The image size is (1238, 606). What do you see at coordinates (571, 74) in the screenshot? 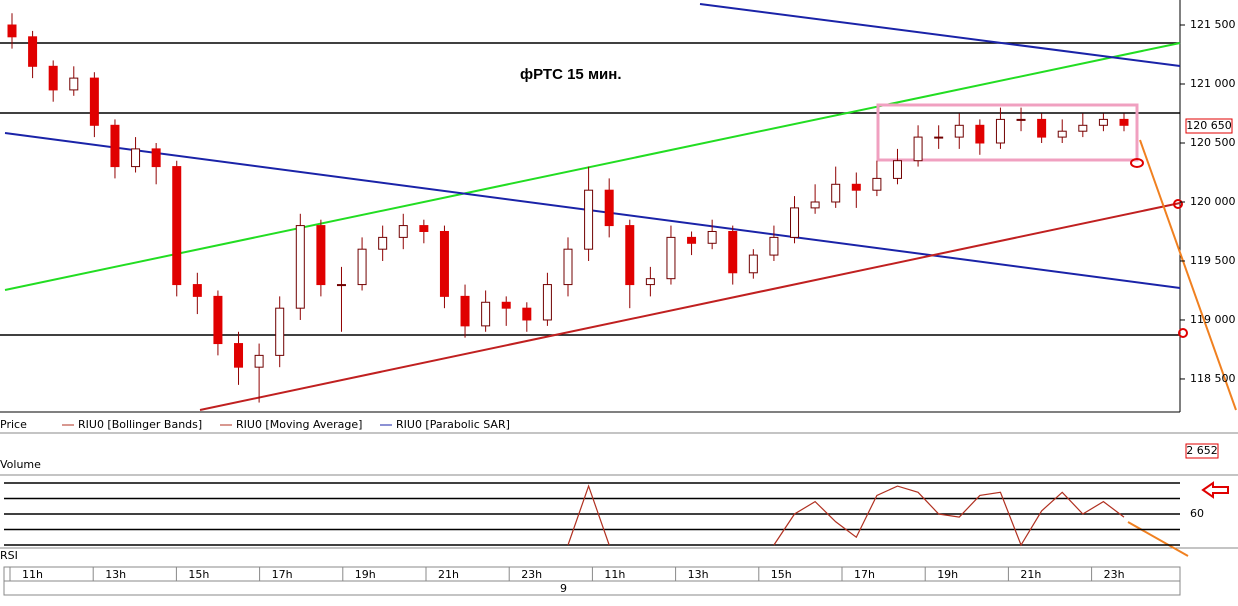
I see `chart-title: фРТС 15 мин.` at bounding box center [571, 74].